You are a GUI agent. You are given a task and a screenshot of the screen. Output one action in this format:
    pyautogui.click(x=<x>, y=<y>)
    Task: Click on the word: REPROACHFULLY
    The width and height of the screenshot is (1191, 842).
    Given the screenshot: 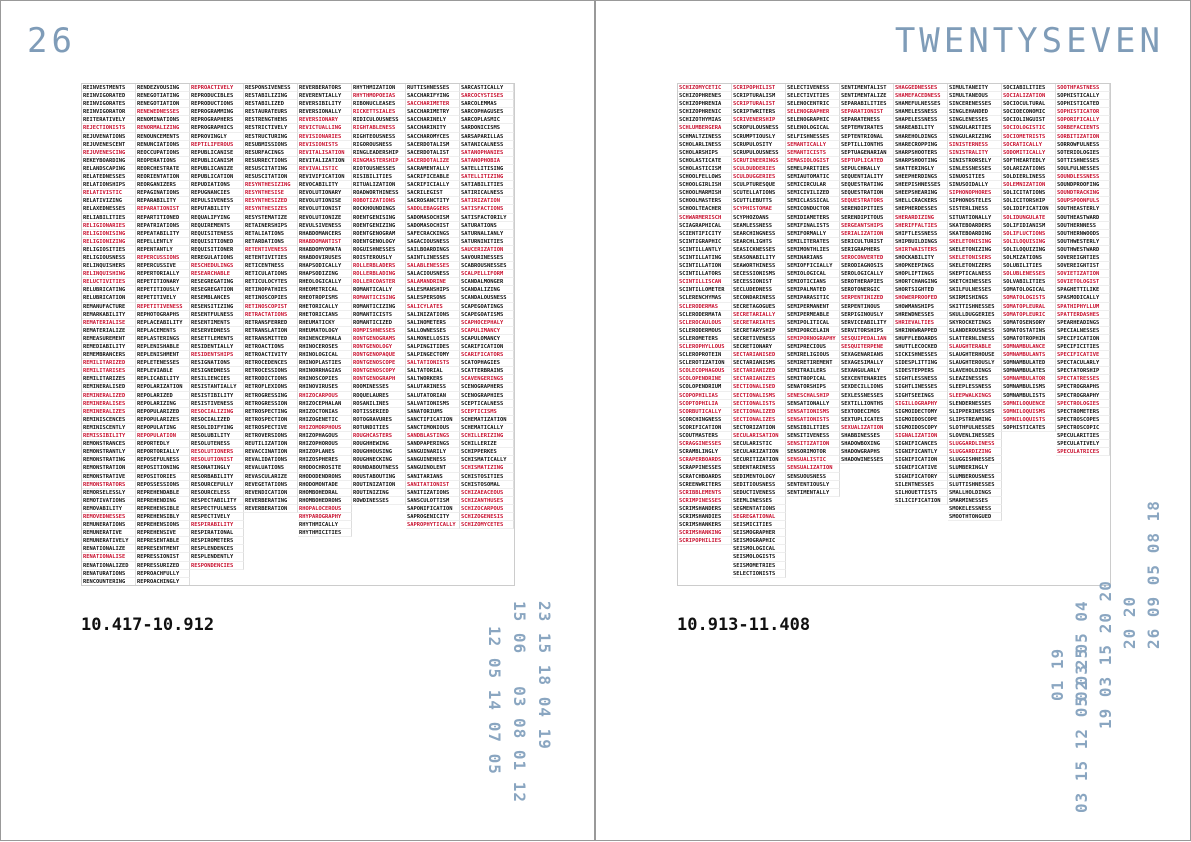 What is the action you would take?
    pyautogui.click(x=163, y=573)
    